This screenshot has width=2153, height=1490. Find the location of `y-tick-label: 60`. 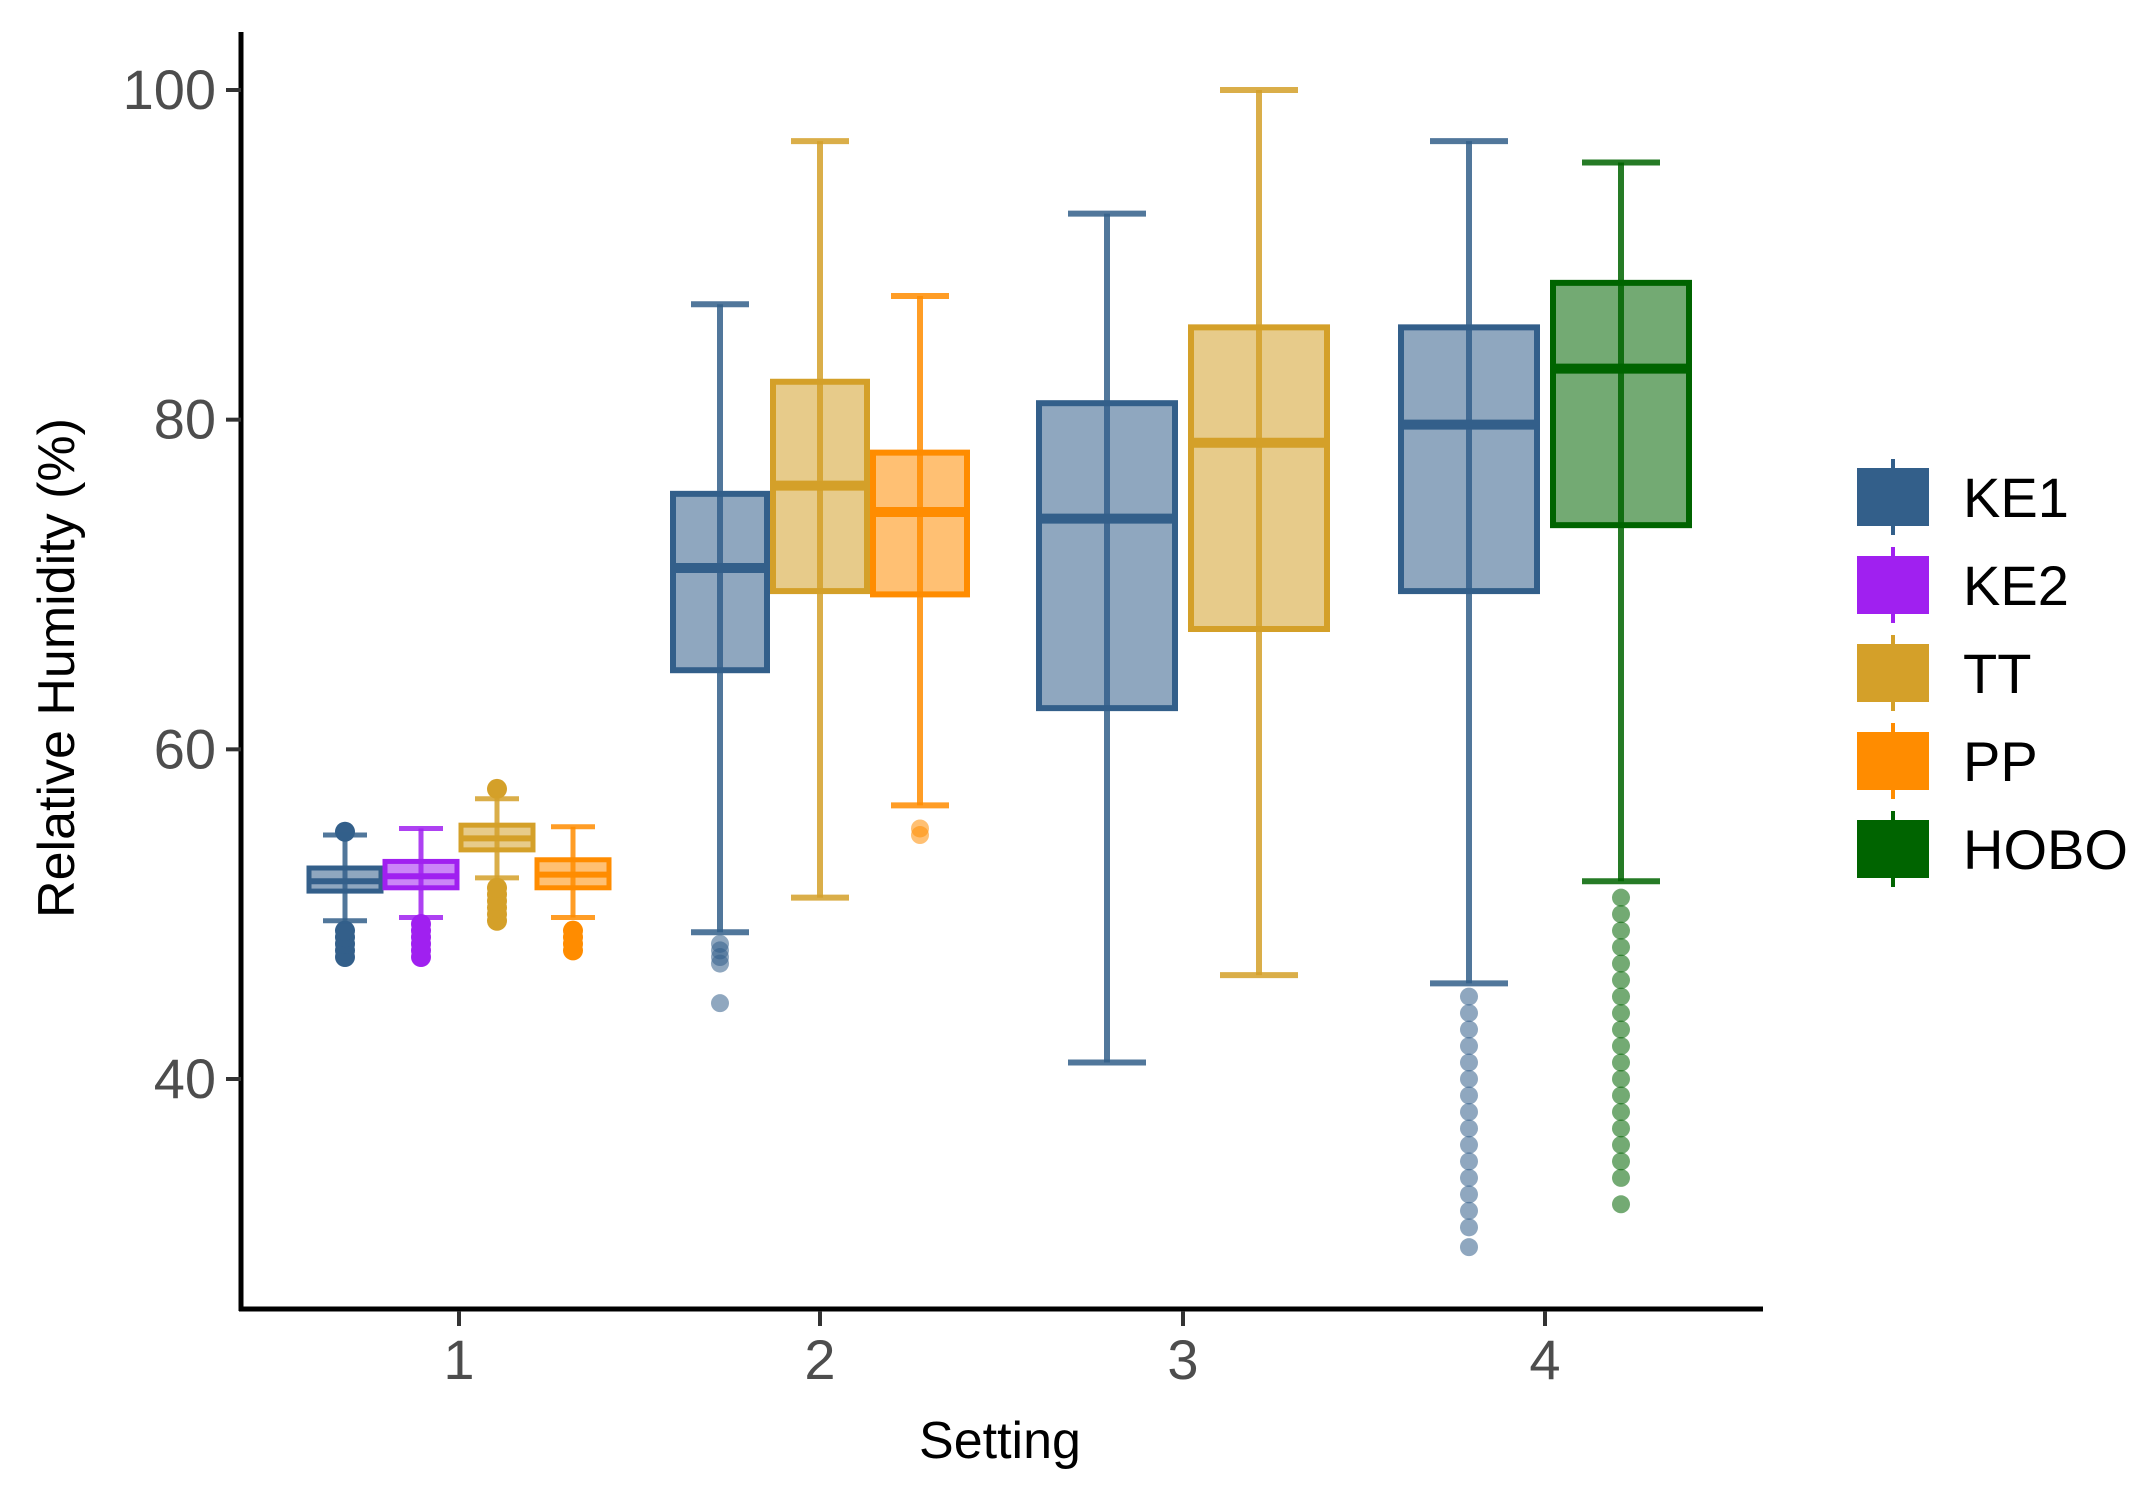

y-tick-label: 60 is located at coordinates (185, 748).